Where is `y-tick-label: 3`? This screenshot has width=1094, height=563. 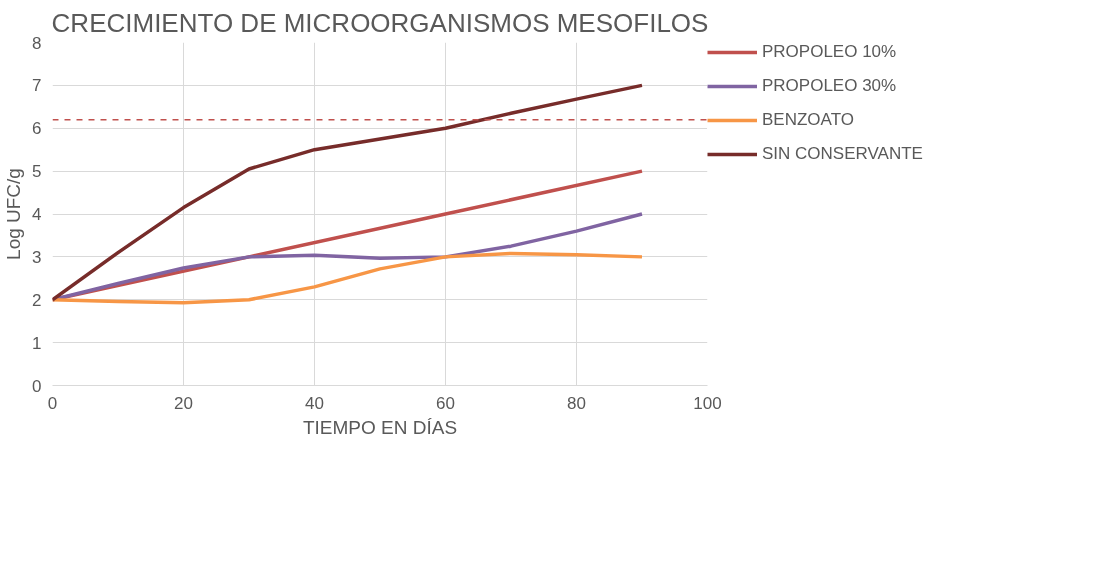 y-tick-label: 3 is located at coordinates (37, 257).